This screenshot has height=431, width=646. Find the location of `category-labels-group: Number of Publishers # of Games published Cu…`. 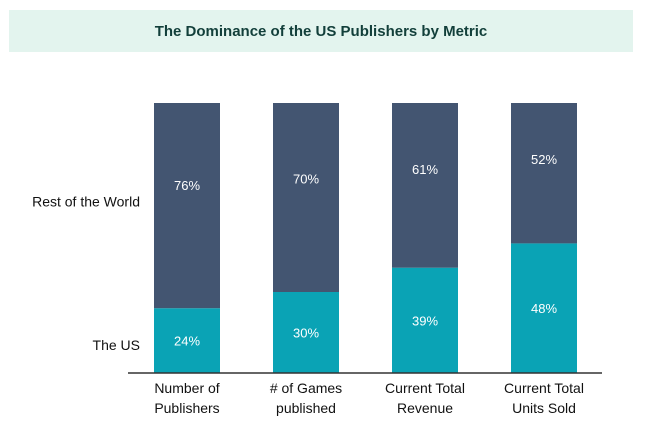

category-labels-group: Number of Publishers # of Games published Cu… is located at coordinates (369, 398).